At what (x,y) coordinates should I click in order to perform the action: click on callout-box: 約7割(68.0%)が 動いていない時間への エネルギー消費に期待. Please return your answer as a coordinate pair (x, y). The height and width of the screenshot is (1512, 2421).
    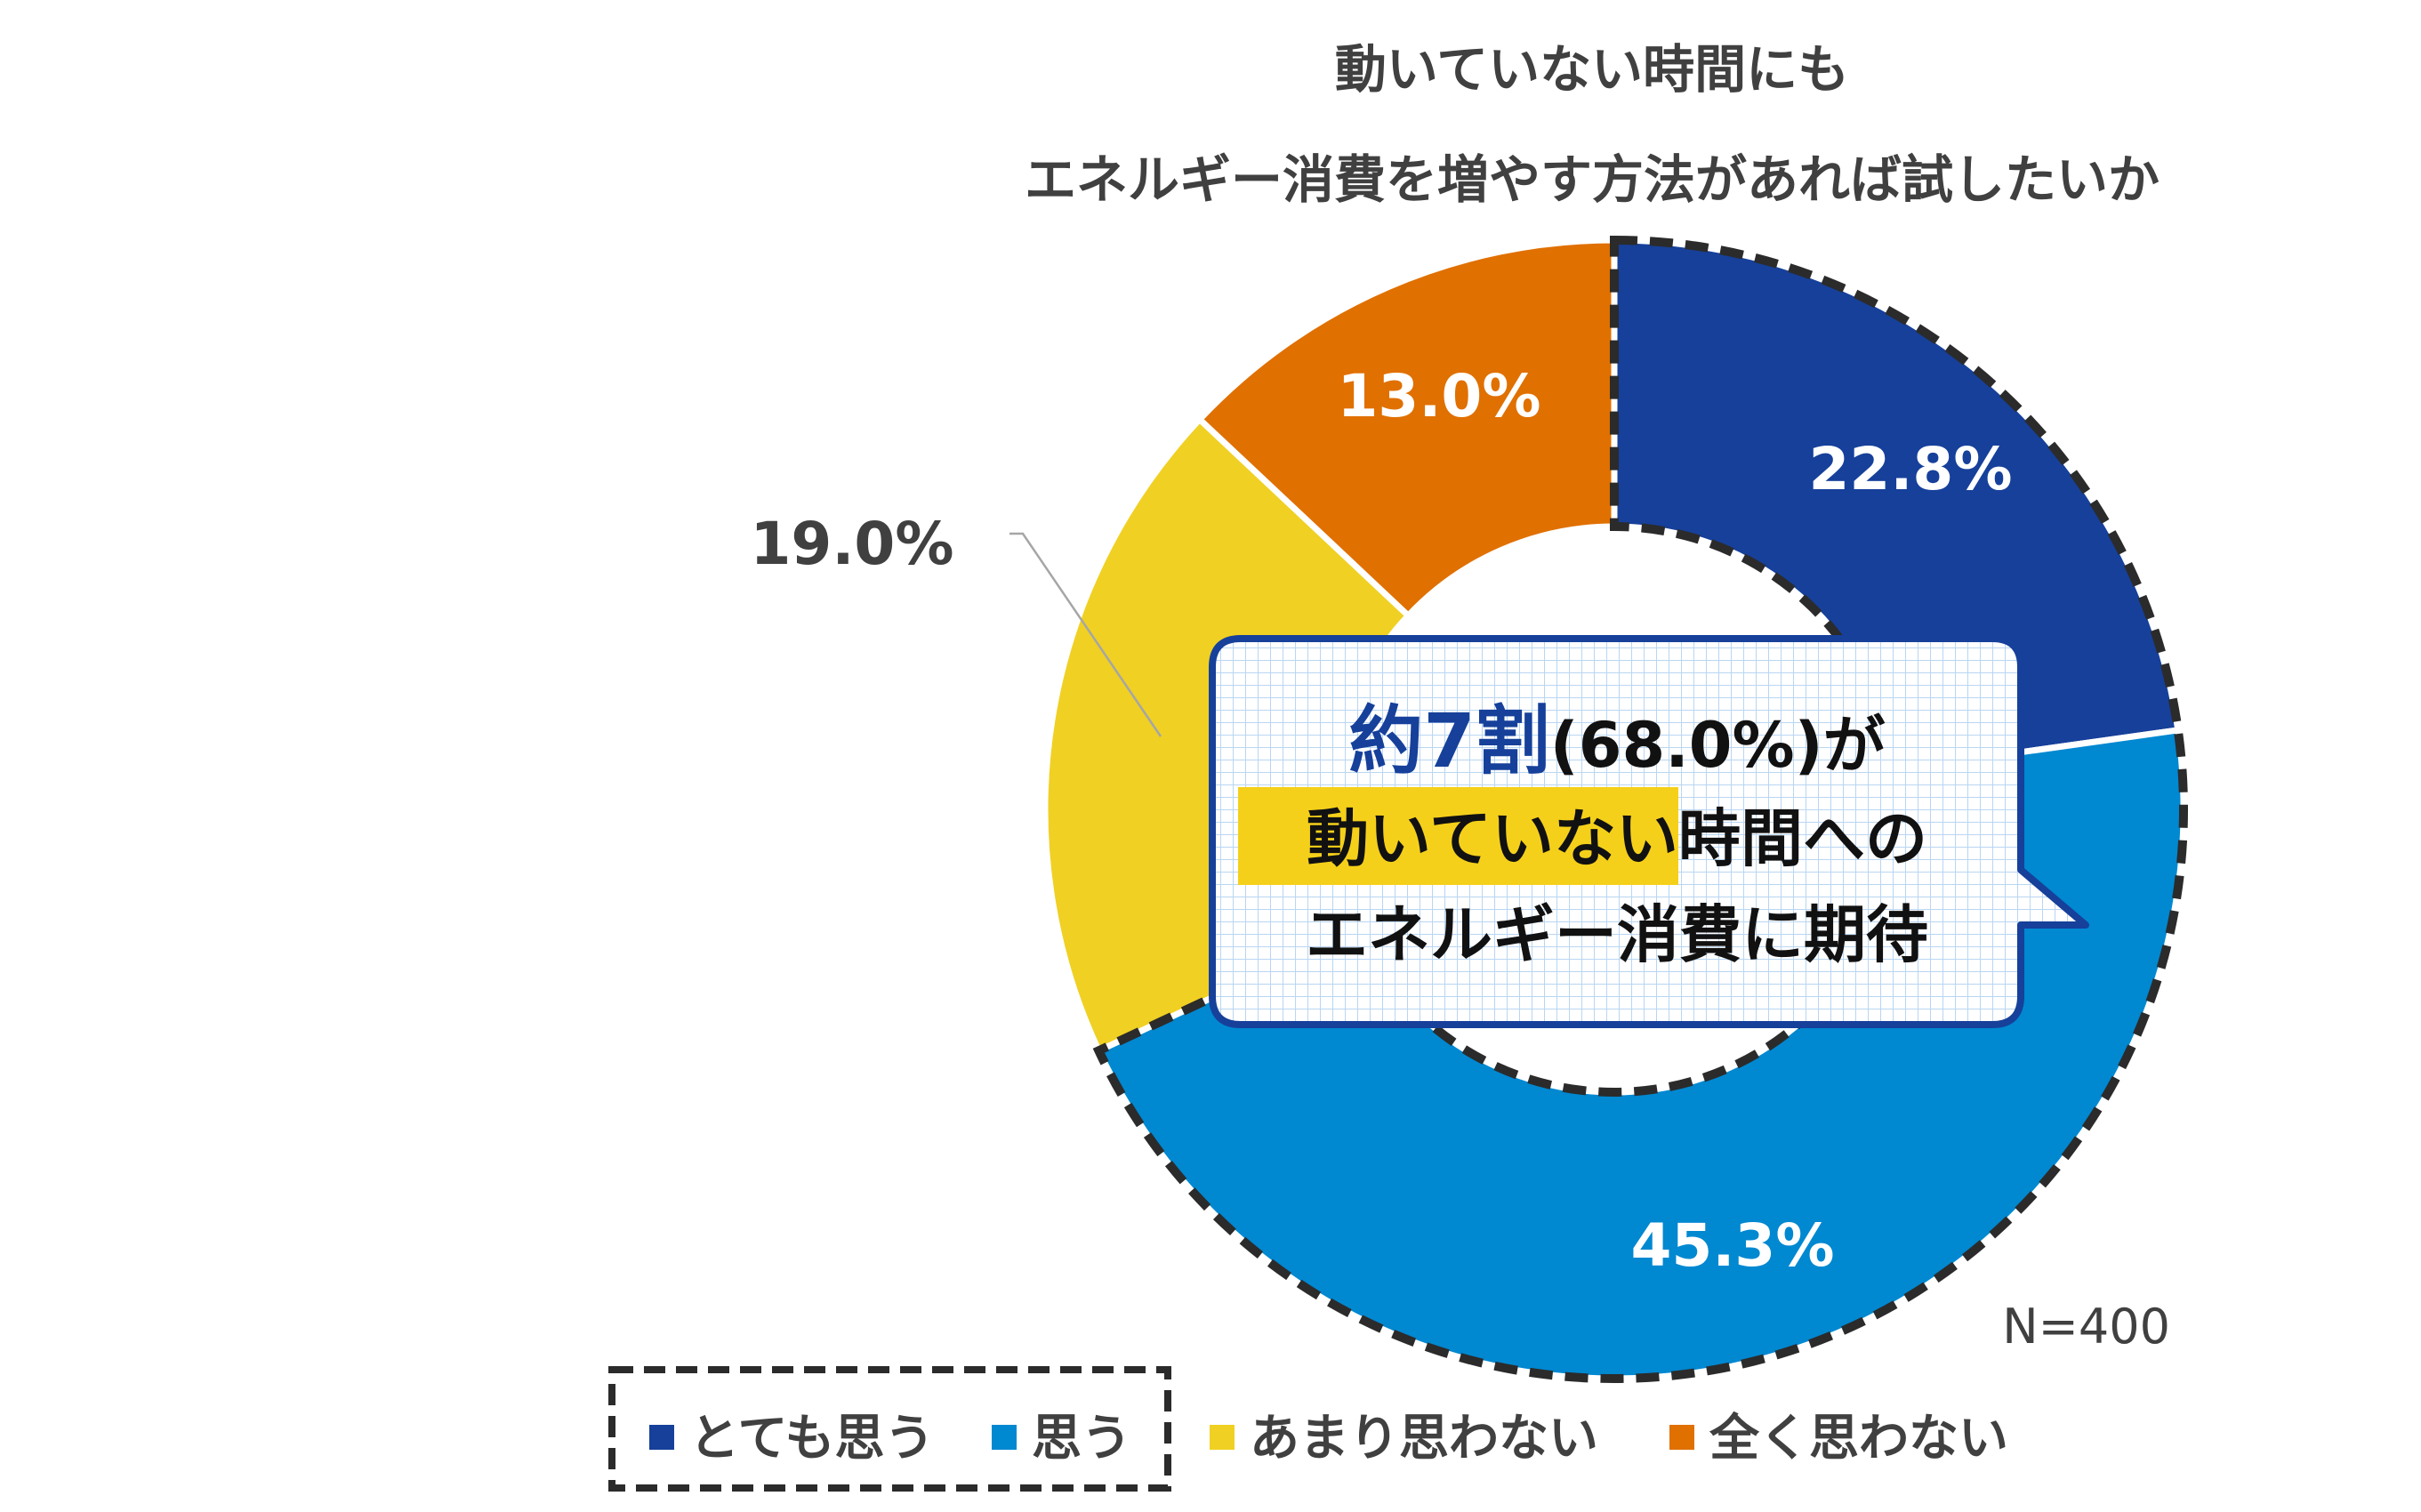
    Looking at the image, I should click on (1649, 831).